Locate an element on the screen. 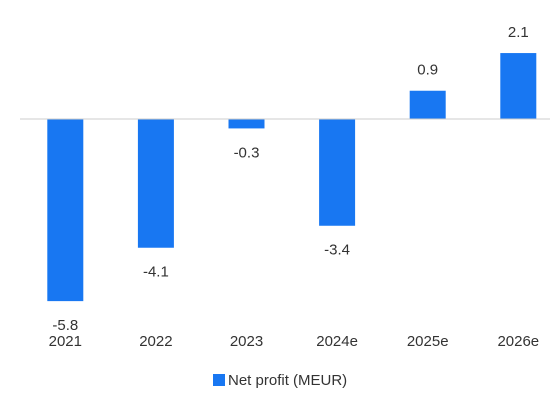 The image size is (550, 416). x-tick-label: 2022 is located at coordinates (155, 341).